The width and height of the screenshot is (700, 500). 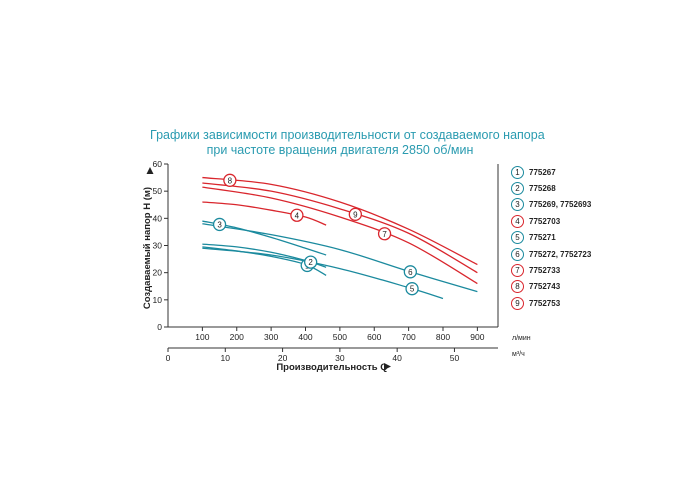 I want to click on x-tick-label-primary: 900, so click(x=477, y=337).